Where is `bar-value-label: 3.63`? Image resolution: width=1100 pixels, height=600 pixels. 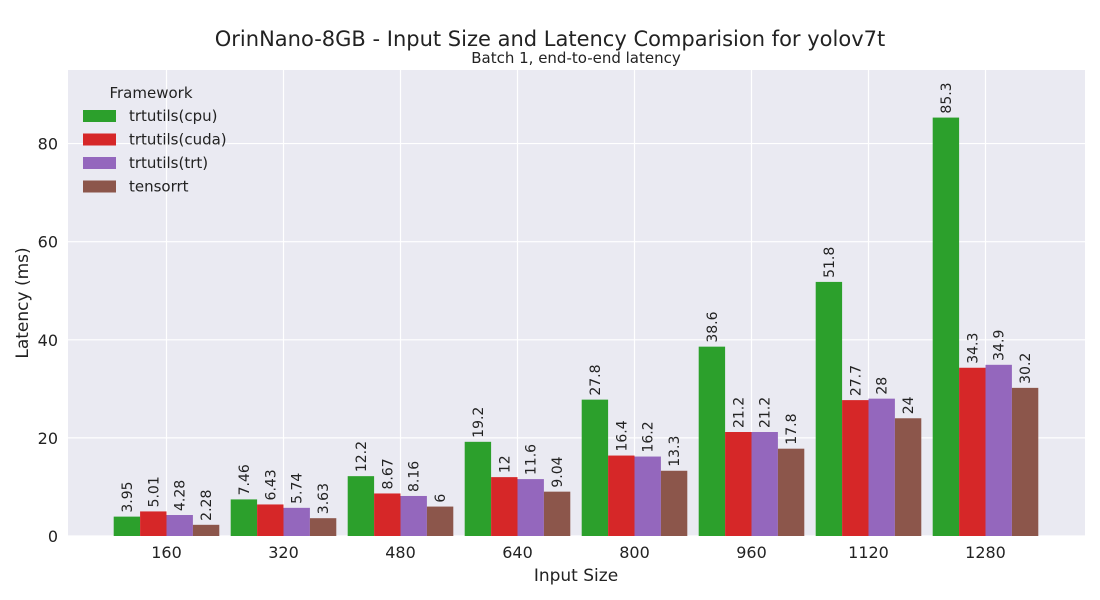 bar-value-label: 3.63 is located at coordinates (324, 498).